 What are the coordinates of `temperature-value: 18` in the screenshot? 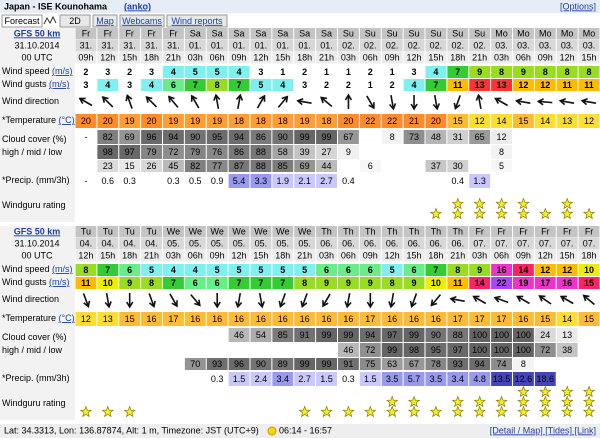 It's located at (283, 121).